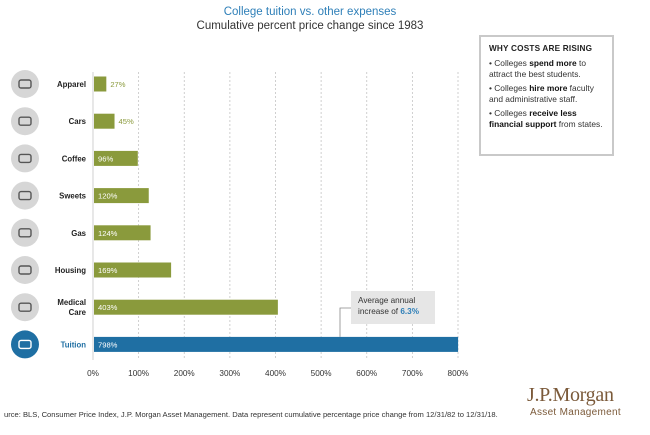 This screenshot has width=650, height=435. Describe the element at coordinates (412, 373) in the screenshot. I see `x-tick-label: 700%` at that location.